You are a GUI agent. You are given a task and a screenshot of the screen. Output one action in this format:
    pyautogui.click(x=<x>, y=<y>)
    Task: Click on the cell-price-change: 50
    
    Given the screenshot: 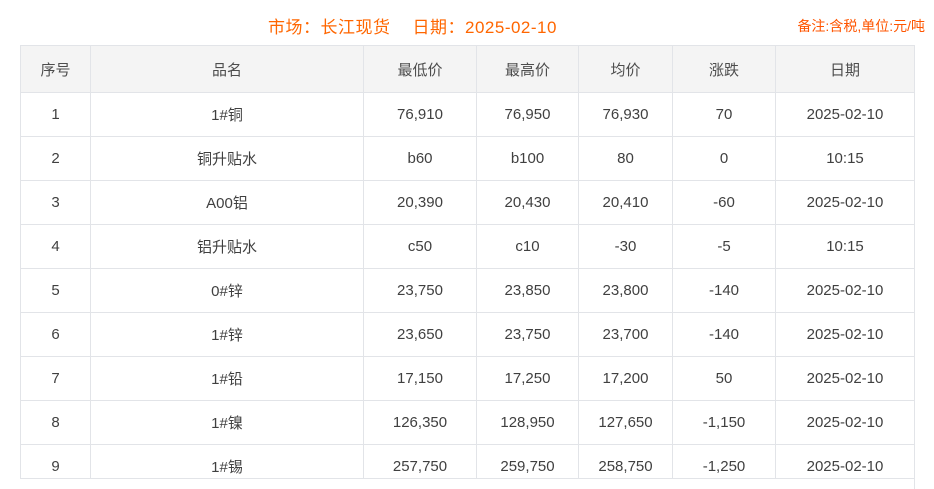 What is the action you would take?
    pyautogui.click(x=724, y=378)
    